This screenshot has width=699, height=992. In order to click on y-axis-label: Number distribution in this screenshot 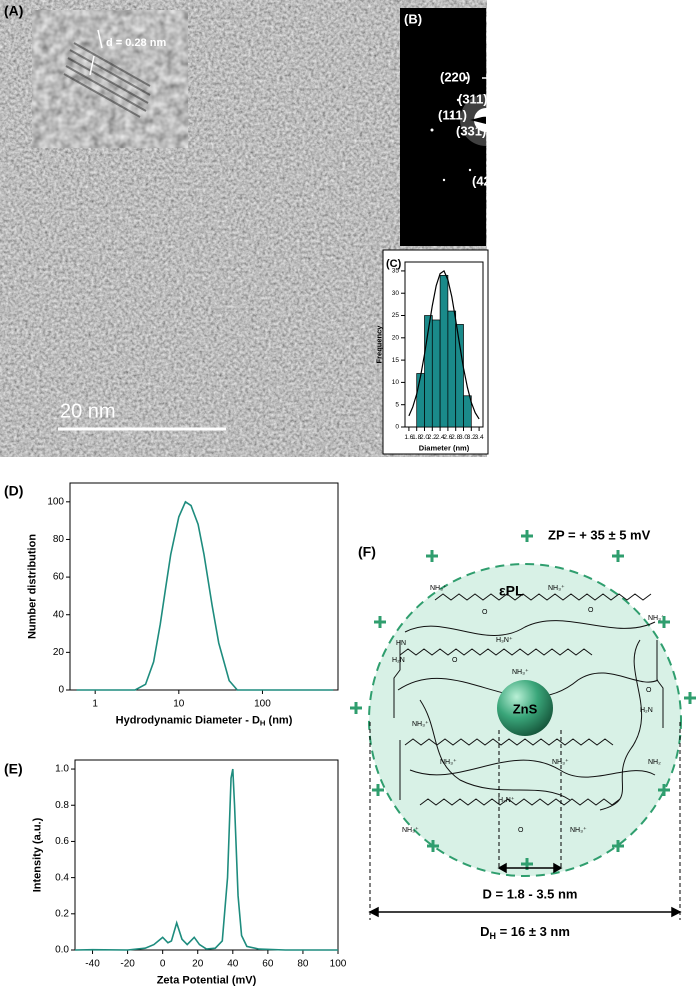, I will do `click(33, 586)`.